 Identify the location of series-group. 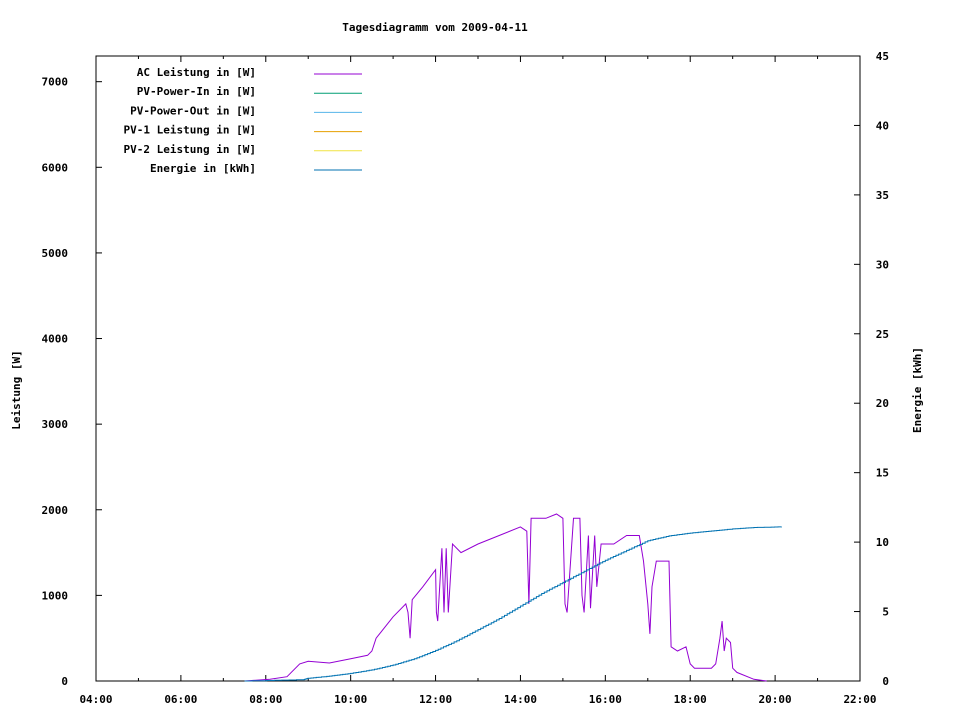
(513, 597).